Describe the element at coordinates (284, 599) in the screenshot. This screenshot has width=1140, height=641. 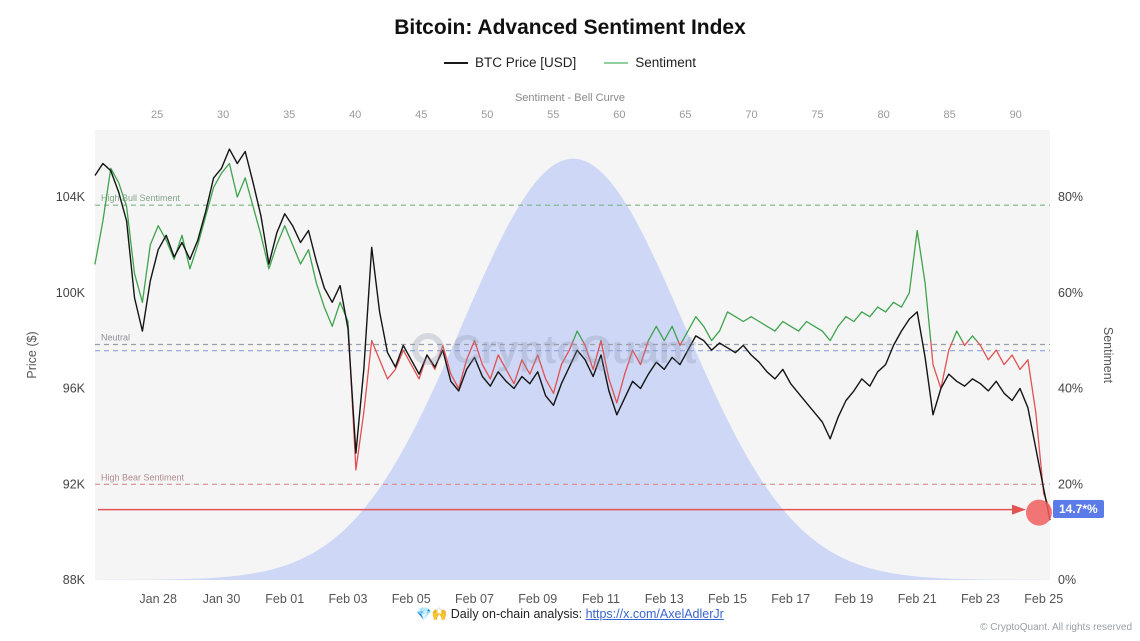
I see `x-axis-tick: Feb 01` at that location.